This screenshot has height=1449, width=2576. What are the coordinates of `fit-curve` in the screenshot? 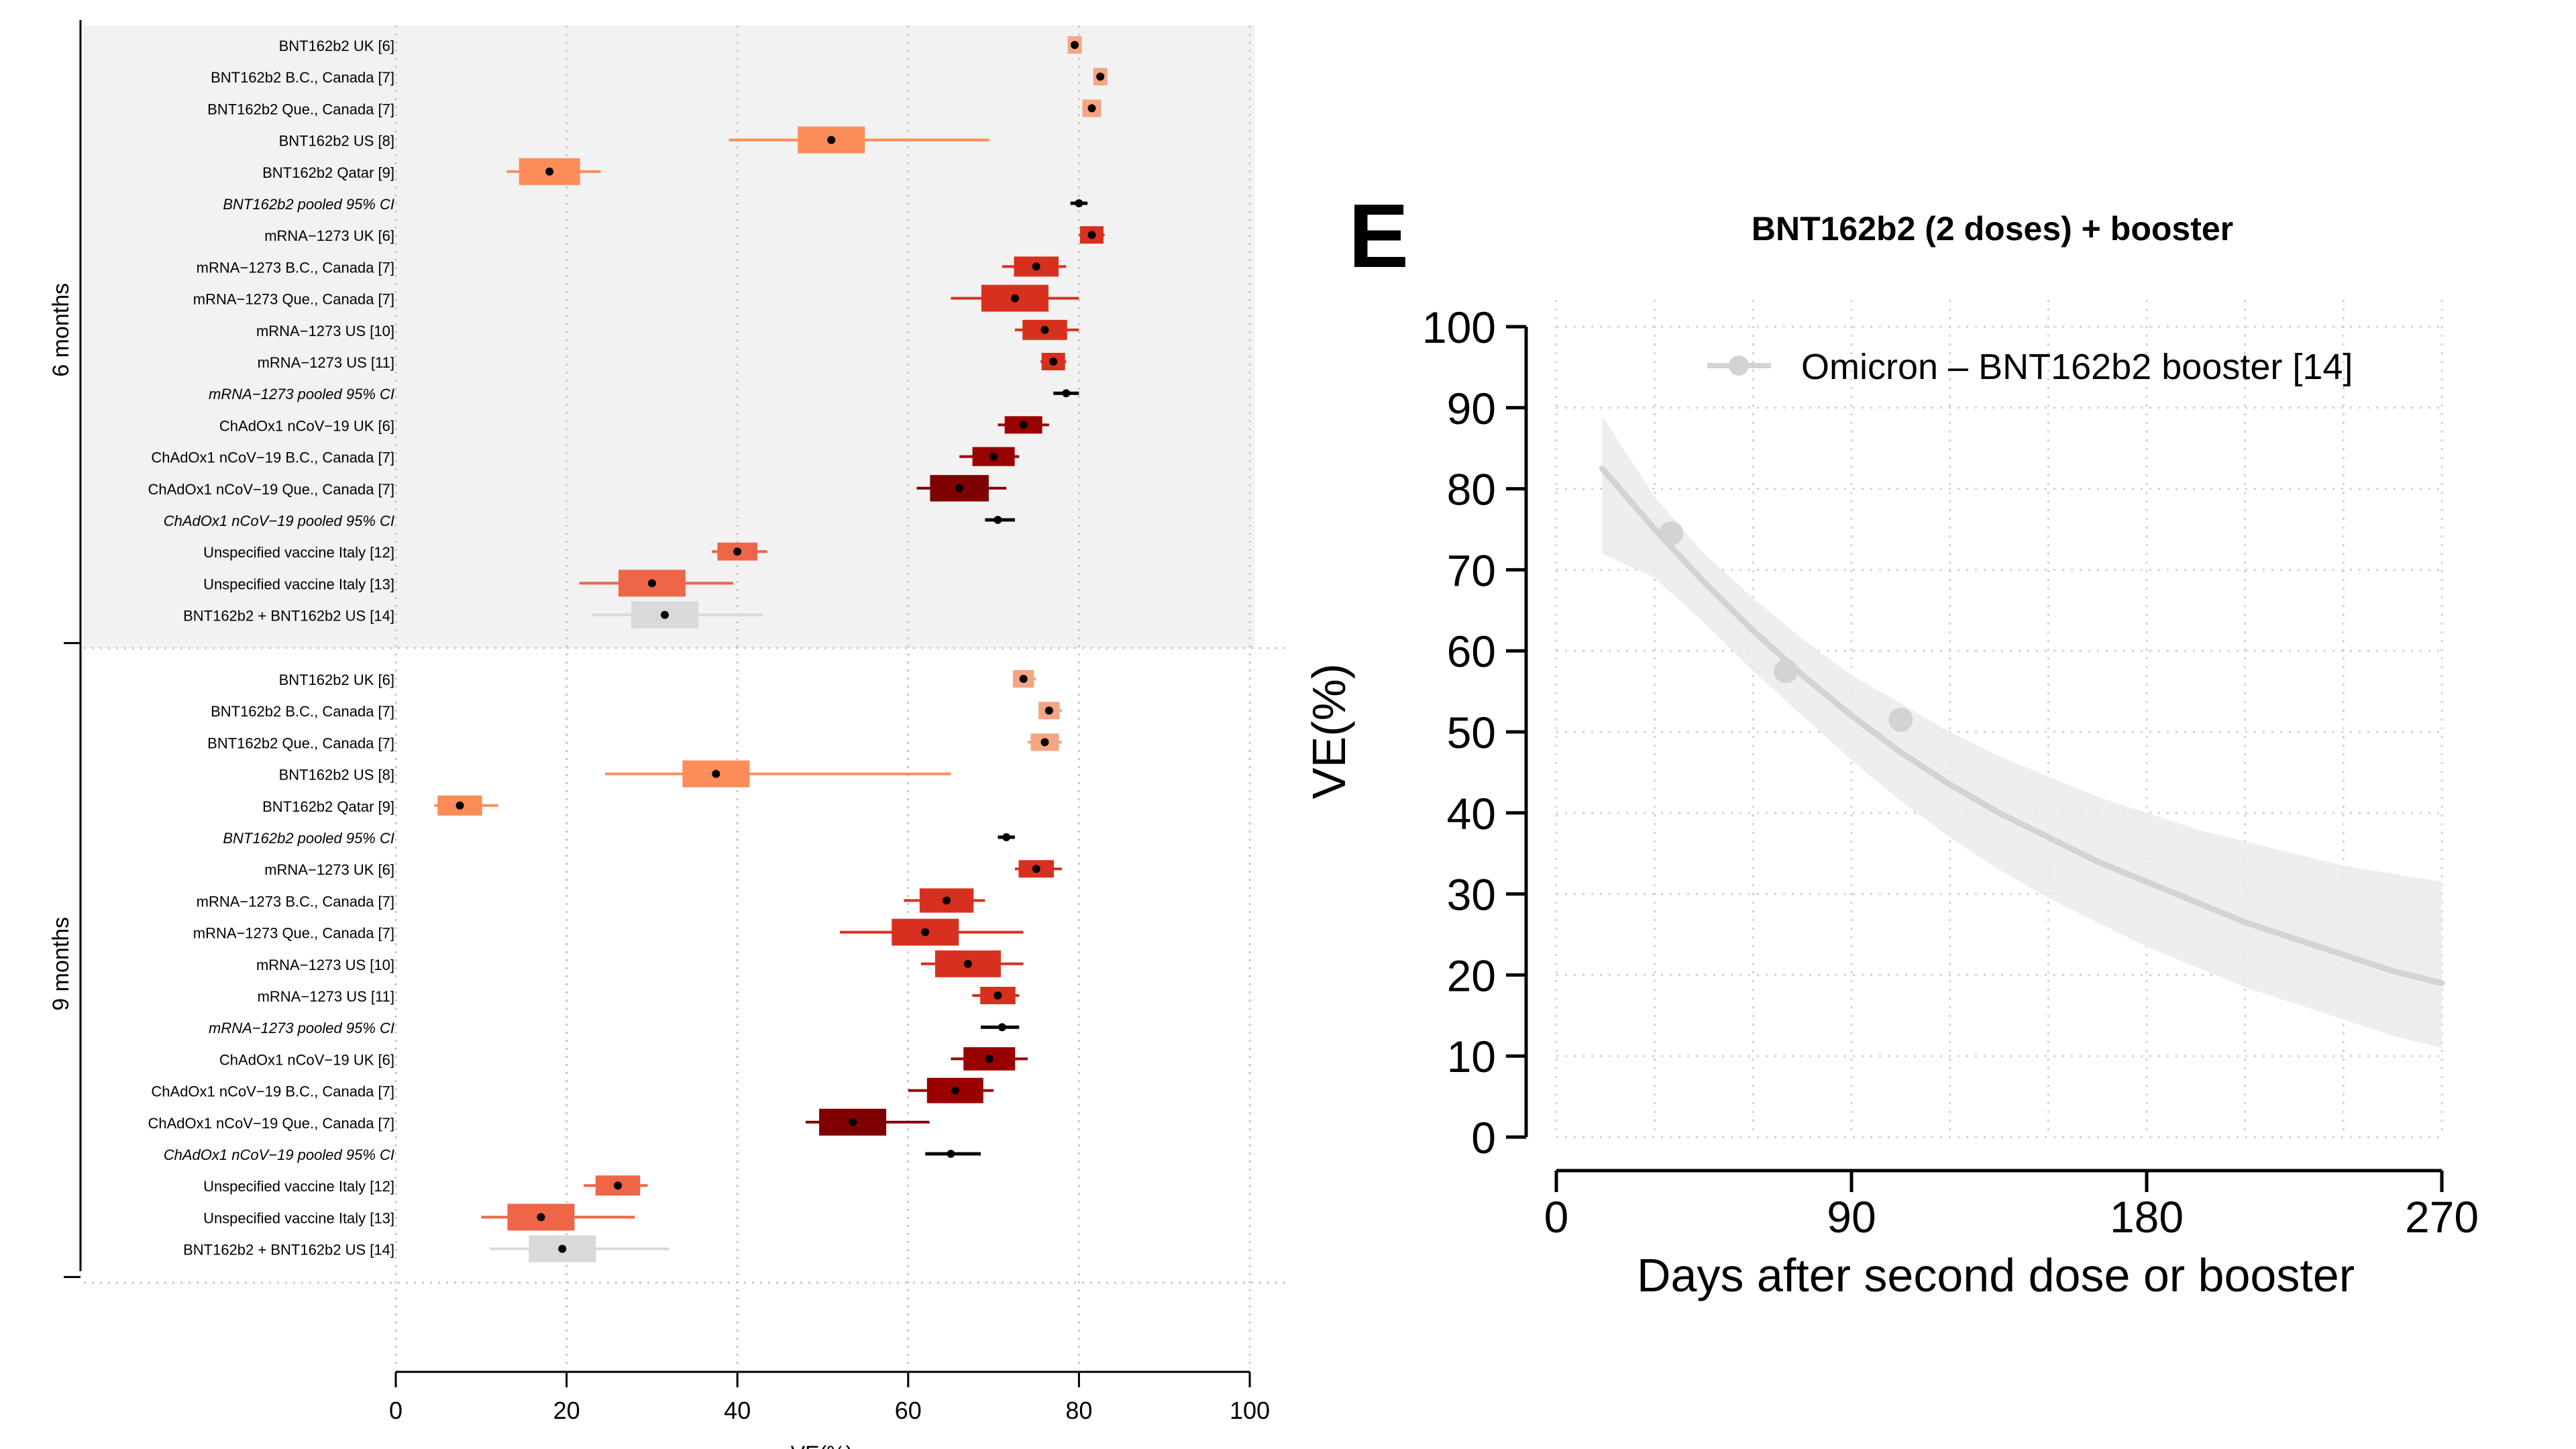 It's located at (2022, 725).